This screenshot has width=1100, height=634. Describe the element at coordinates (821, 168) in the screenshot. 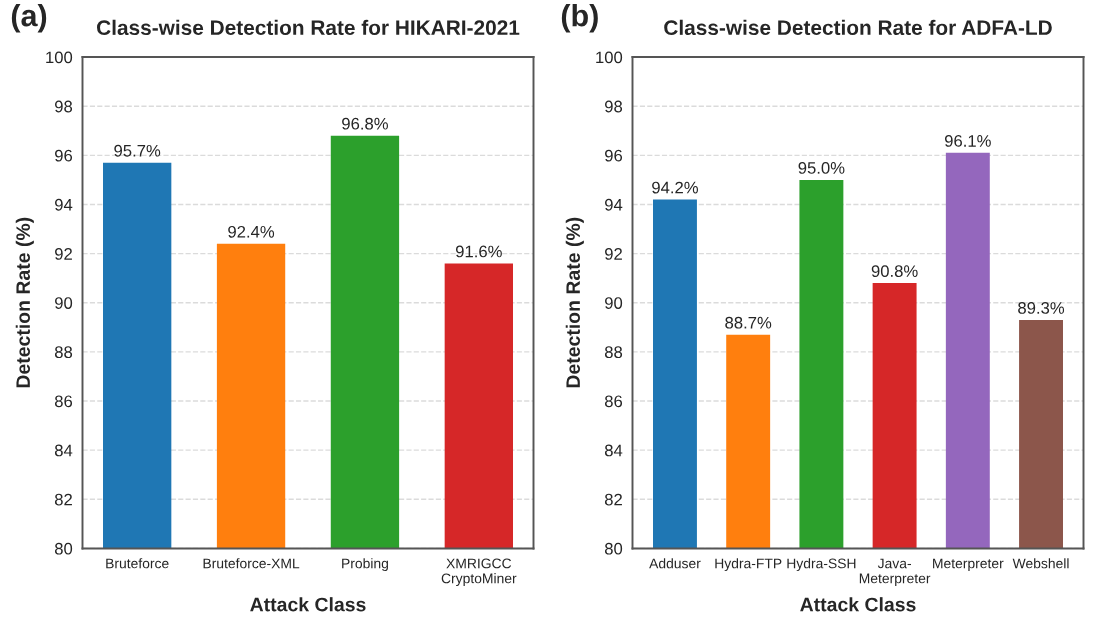

I see `data-label: 95.0%` at that location.